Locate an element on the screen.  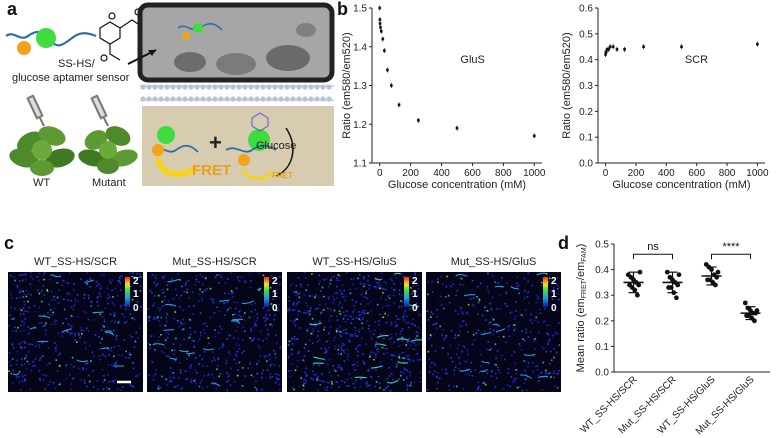
membrane-lipid-head is located at coordinates (239, 99).